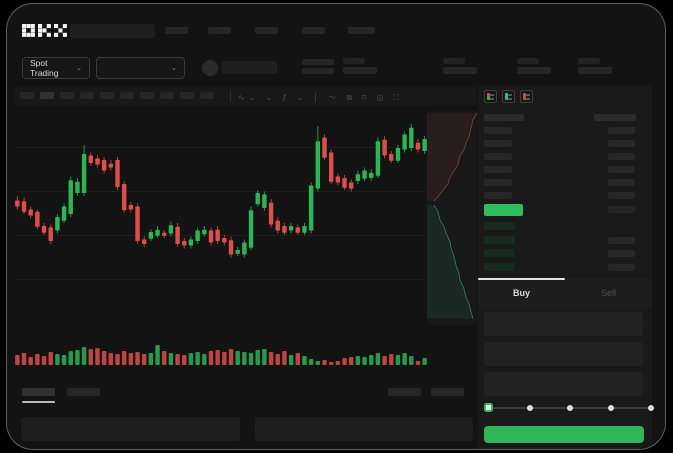 Image resolution: width=673 pixels, height=453 pixels. What do you see at coordinates (210, 68) in the screenshot?
I see `pair-avatar` at bounding box center [210, 68].